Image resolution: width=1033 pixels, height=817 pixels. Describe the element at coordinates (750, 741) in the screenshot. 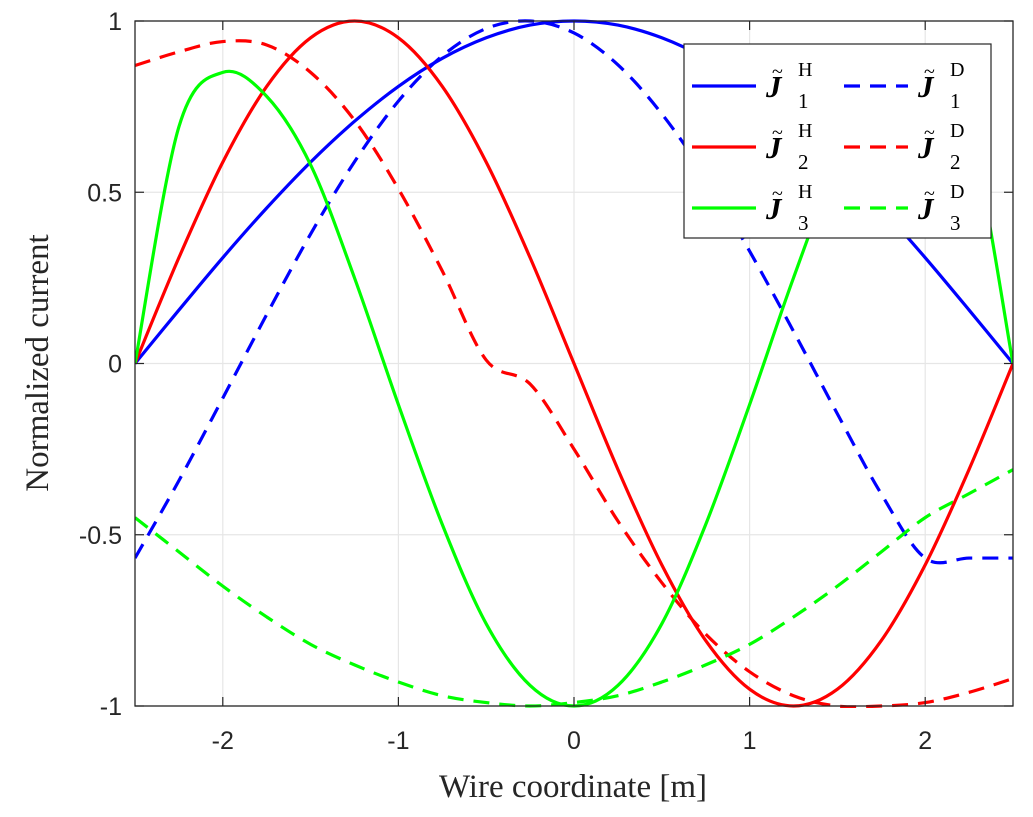

I see `x-tick-label: 1` at that location.